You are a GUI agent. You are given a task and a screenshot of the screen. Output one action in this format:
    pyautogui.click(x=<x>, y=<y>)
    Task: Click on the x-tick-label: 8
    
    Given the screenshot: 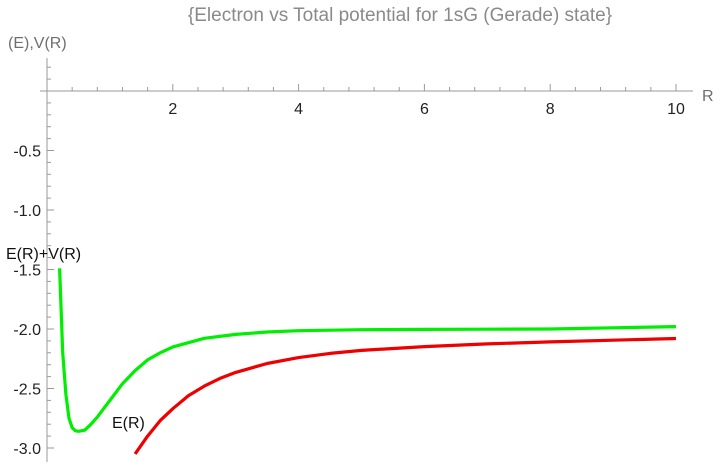 What is the action you would take?
    pyautogui.click(x=550, y=109)
    